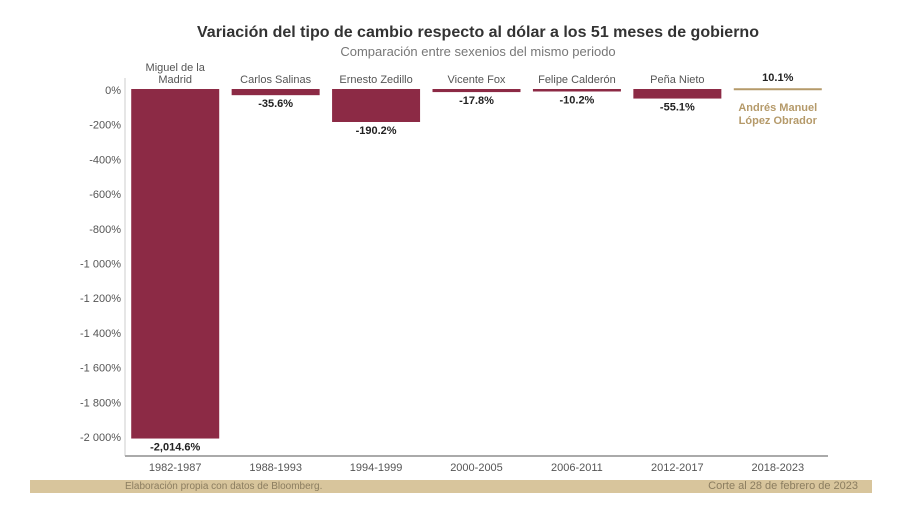 This screenshot has width=900, height=517. I want to click on president-label: Andrés Manuel, so click(777, 108).